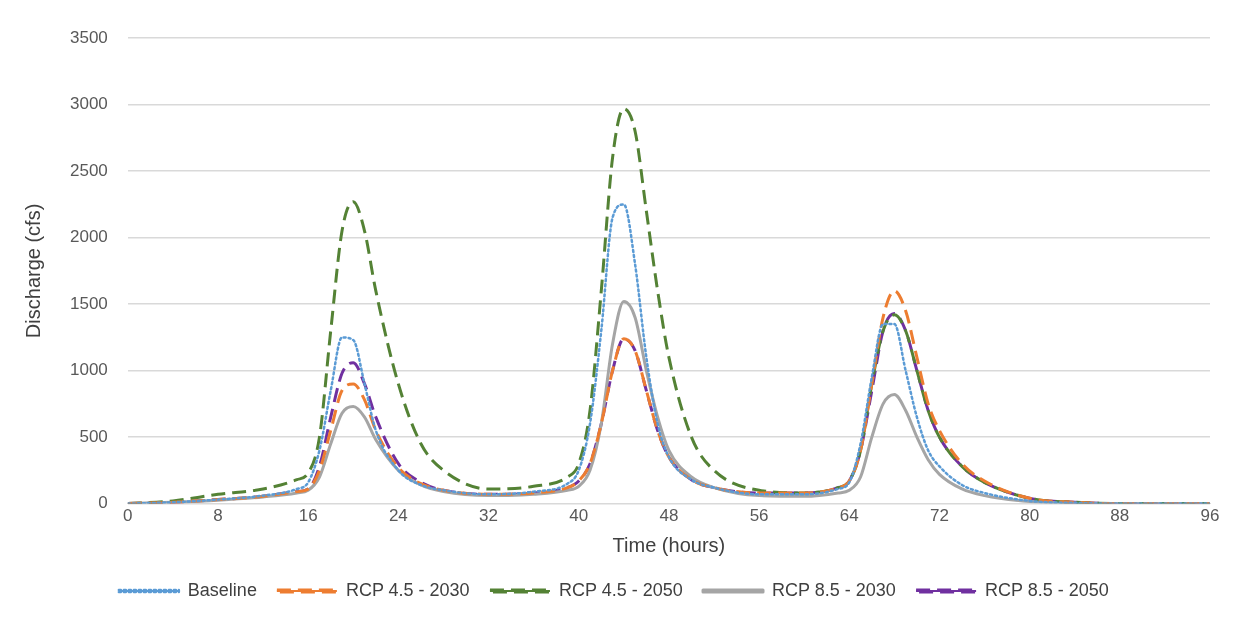 The image size is (1248, 628). Describe the element at coordinates (93, 436) in the screenshot. I see `y-tick-label: 500` at that location.